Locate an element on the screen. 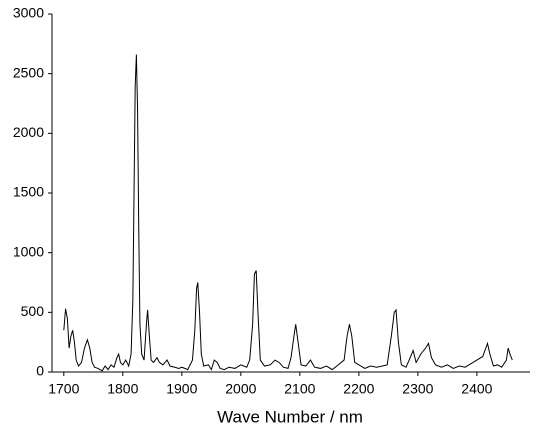  x-tick-label: 2200 is located at coordinates (358, 389).